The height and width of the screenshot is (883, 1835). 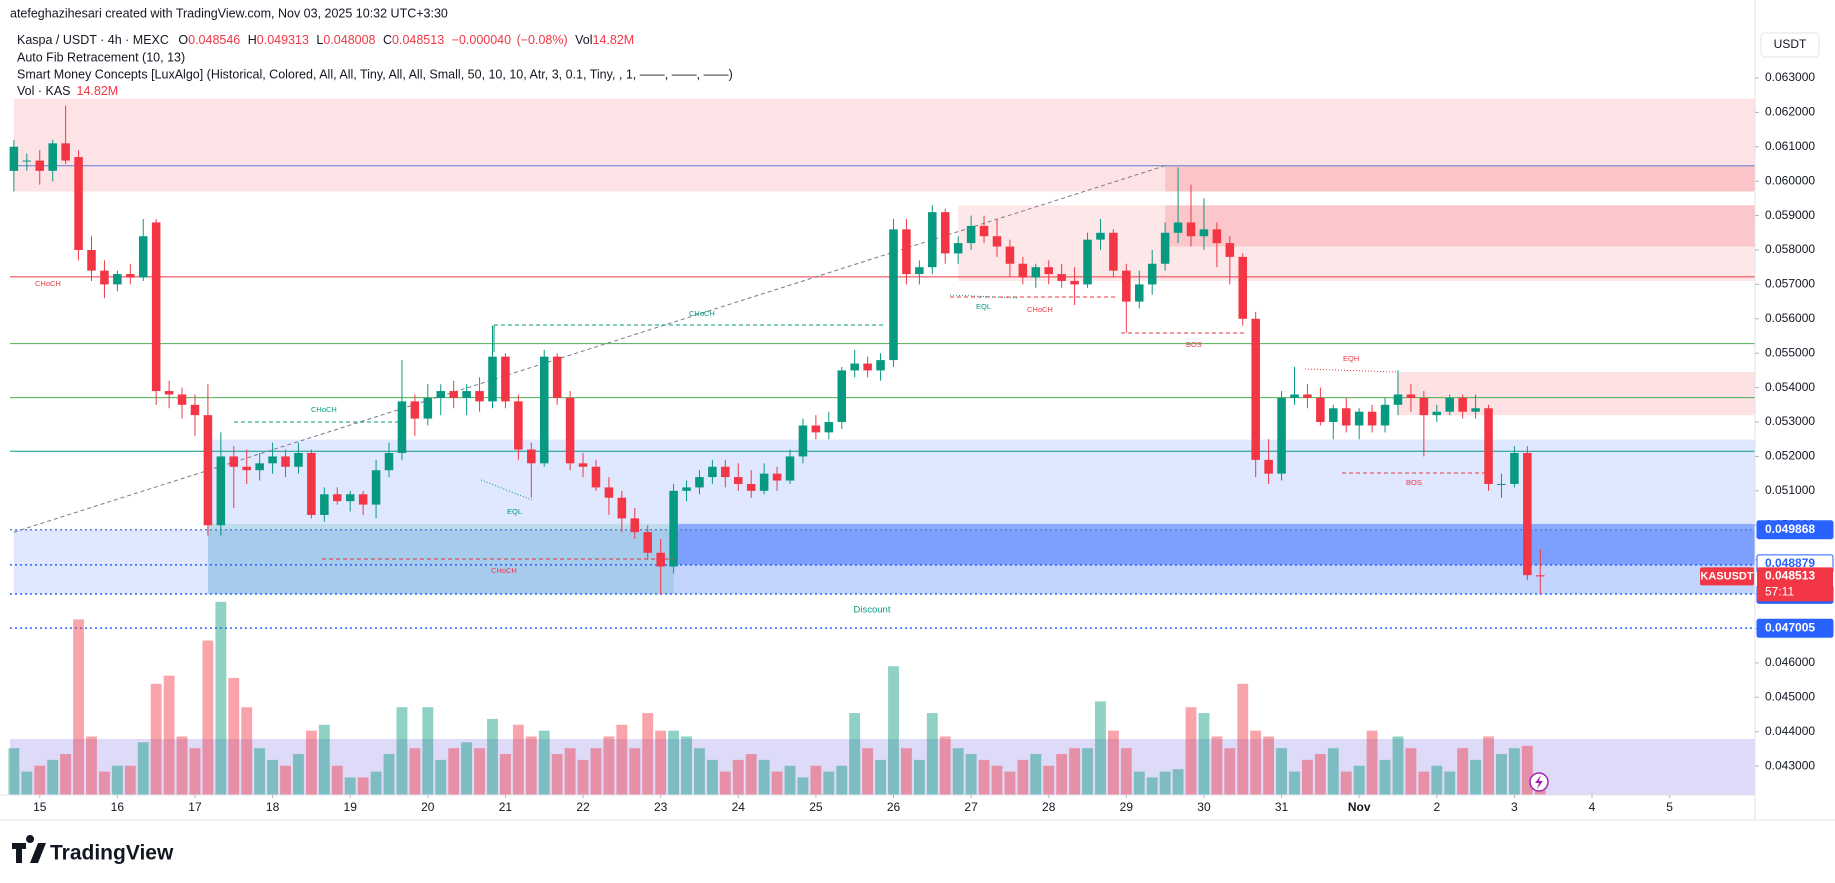 I want to click on y-tick-label: 0.057000, so click(x=1790, y=284).